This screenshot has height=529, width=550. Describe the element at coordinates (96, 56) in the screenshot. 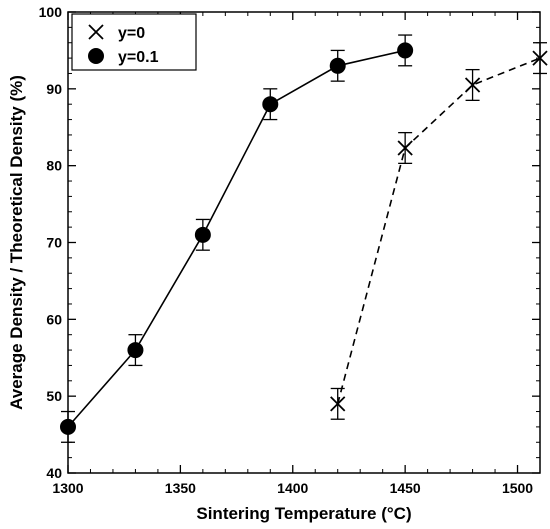

I see `legend-circle-icon` at that location.